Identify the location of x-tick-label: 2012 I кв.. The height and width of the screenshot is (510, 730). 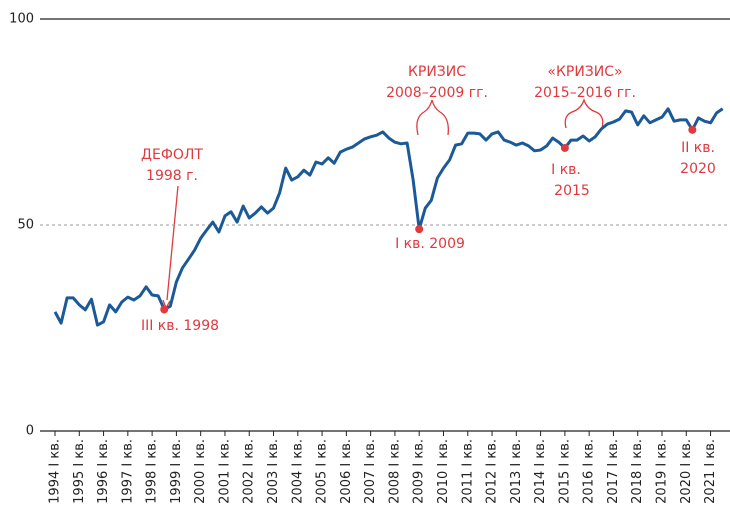
(492, 471).